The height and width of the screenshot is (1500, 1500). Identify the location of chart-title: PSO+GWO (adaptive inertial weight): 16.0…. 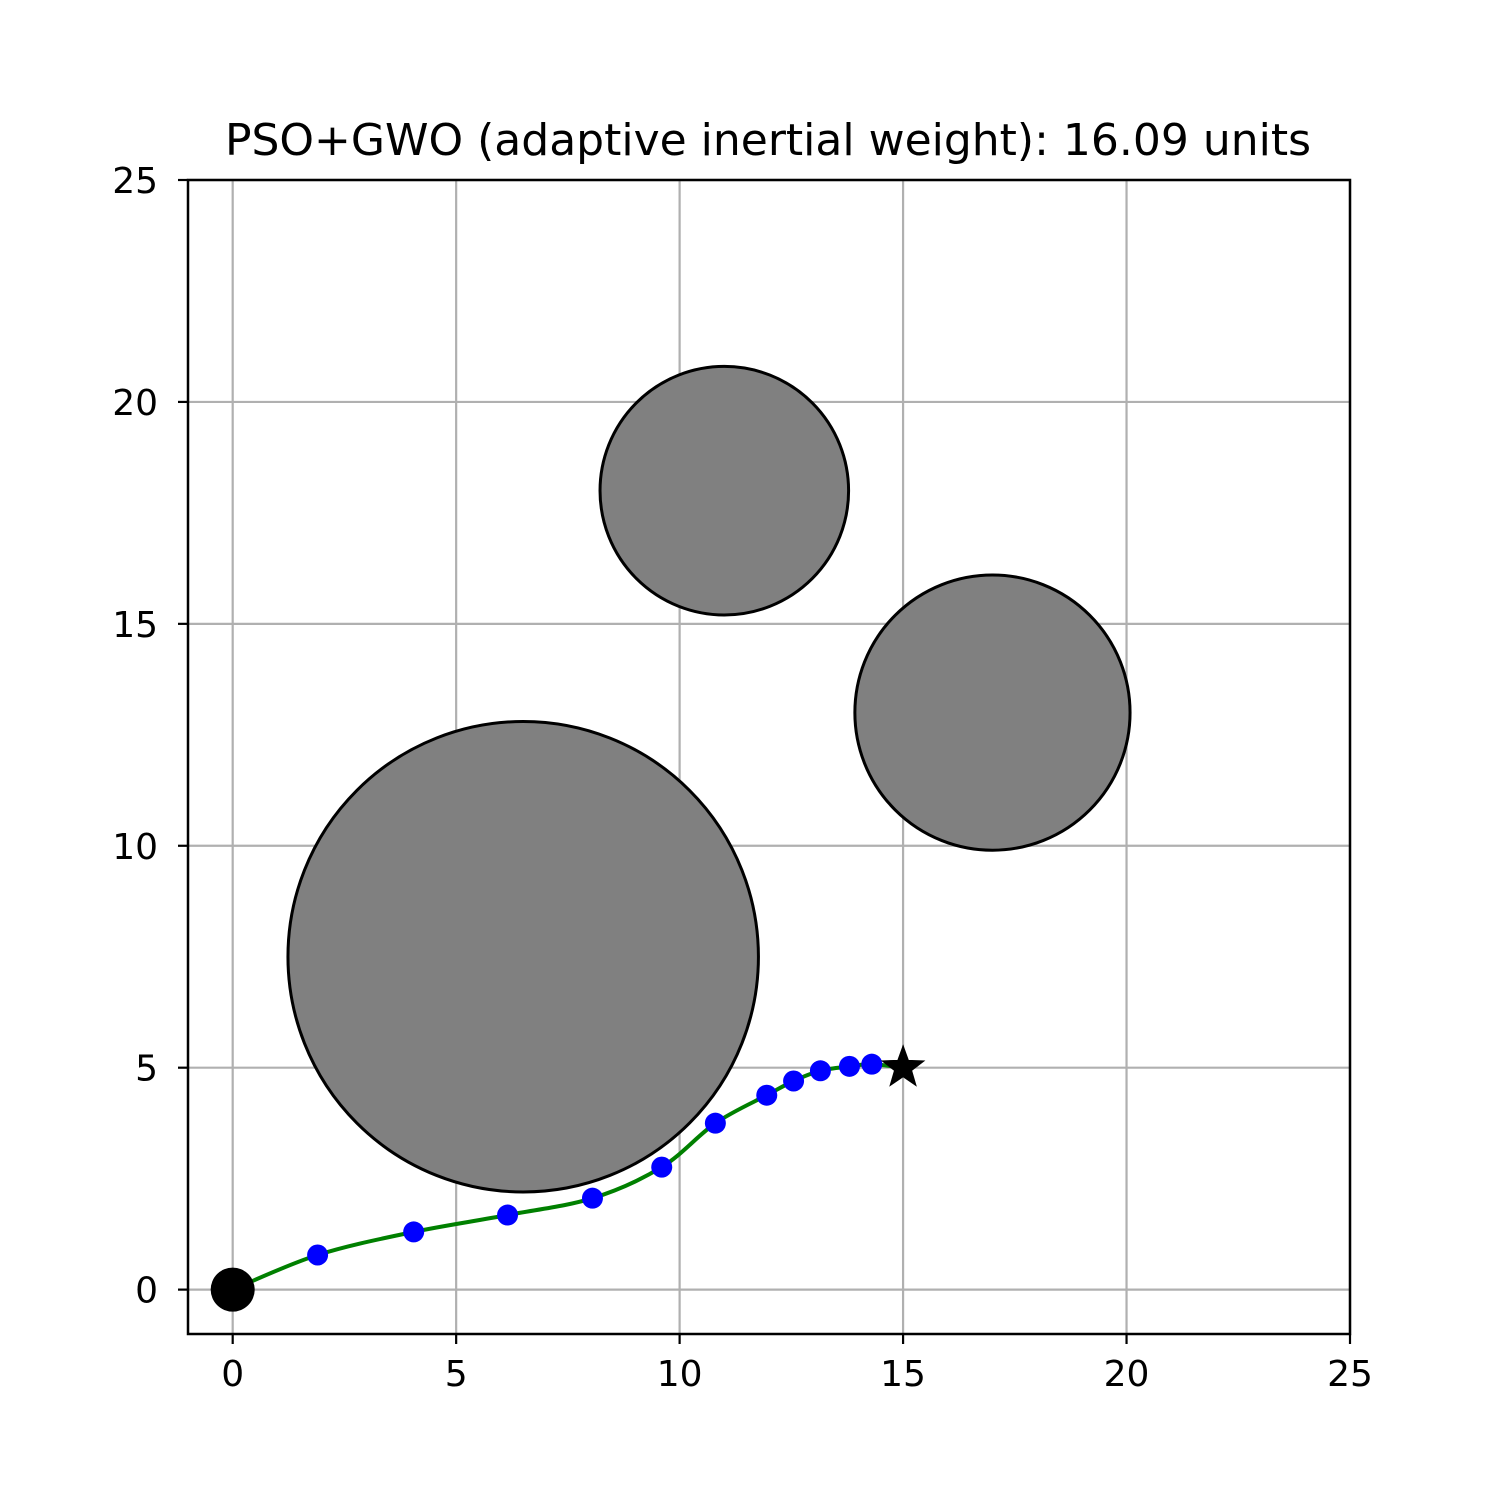
(768, 140).